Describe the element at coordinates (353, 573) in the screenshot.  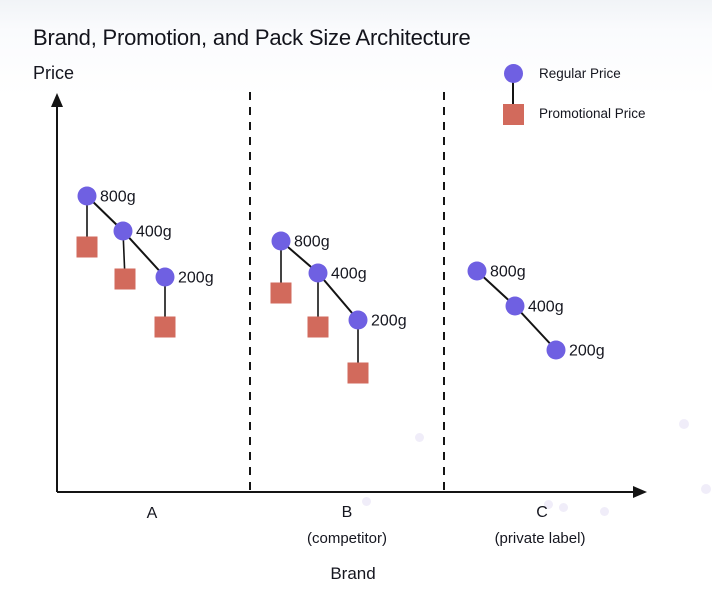
I see `x-axis-title: Brand` at that location.